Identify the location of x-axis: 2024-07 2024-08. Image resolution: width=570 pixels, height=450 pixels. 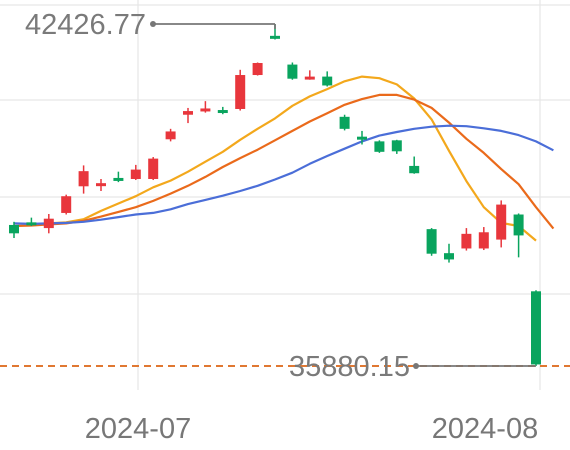
(311, 429).